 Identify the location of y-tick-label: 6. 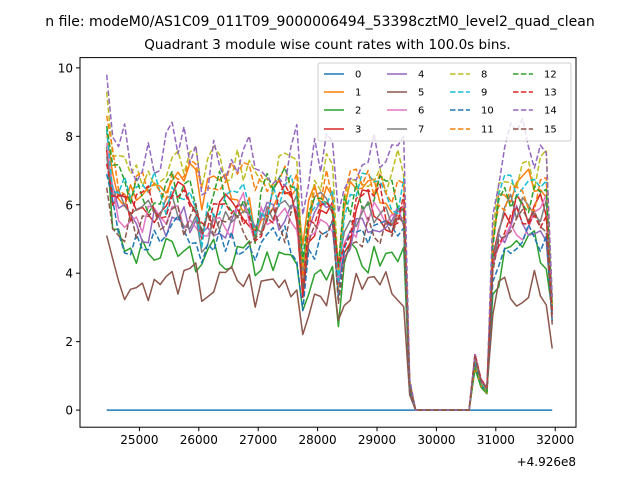
(69, 205).